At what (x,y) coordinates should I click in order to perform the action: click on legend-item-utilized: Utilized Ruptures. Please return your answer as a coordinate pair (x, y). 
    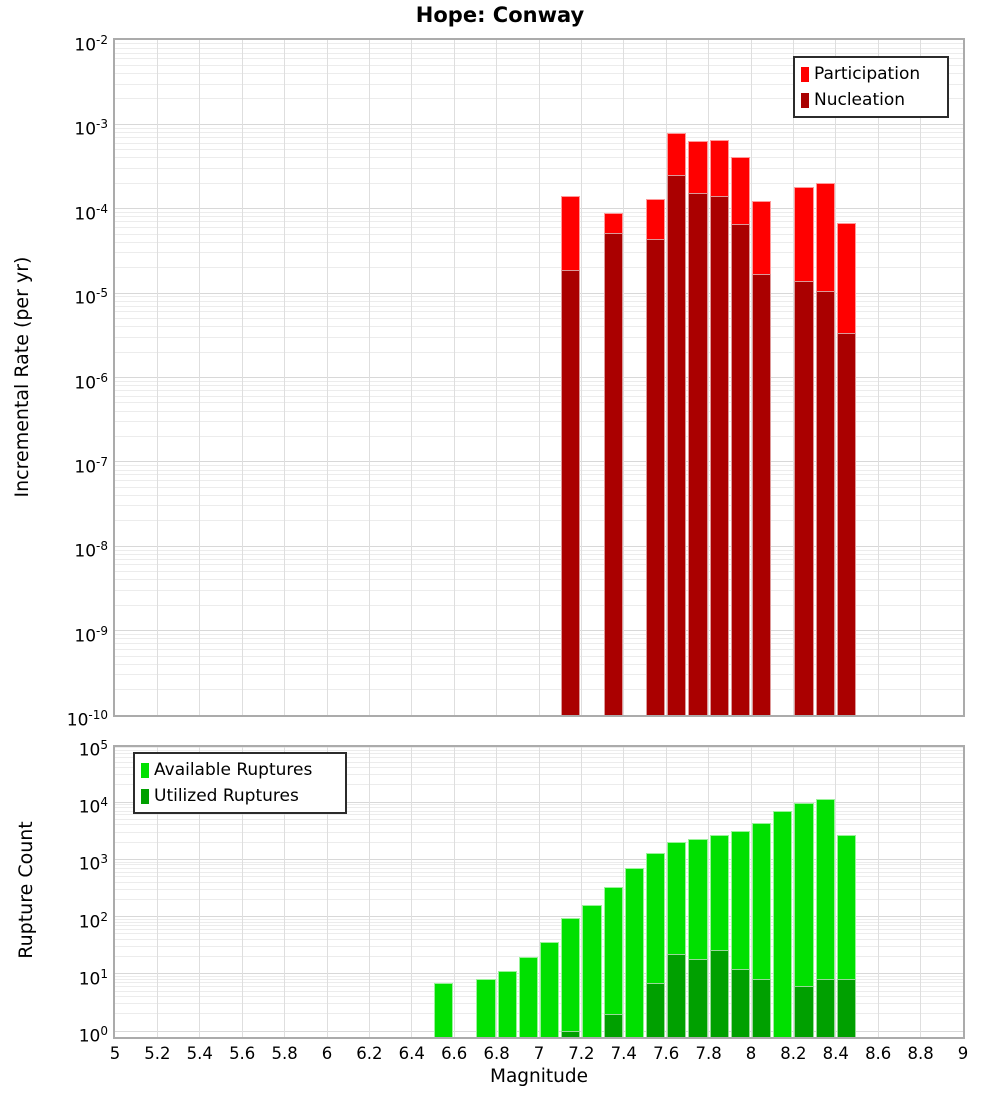
    Looking at the image, I should click on (239, 796).